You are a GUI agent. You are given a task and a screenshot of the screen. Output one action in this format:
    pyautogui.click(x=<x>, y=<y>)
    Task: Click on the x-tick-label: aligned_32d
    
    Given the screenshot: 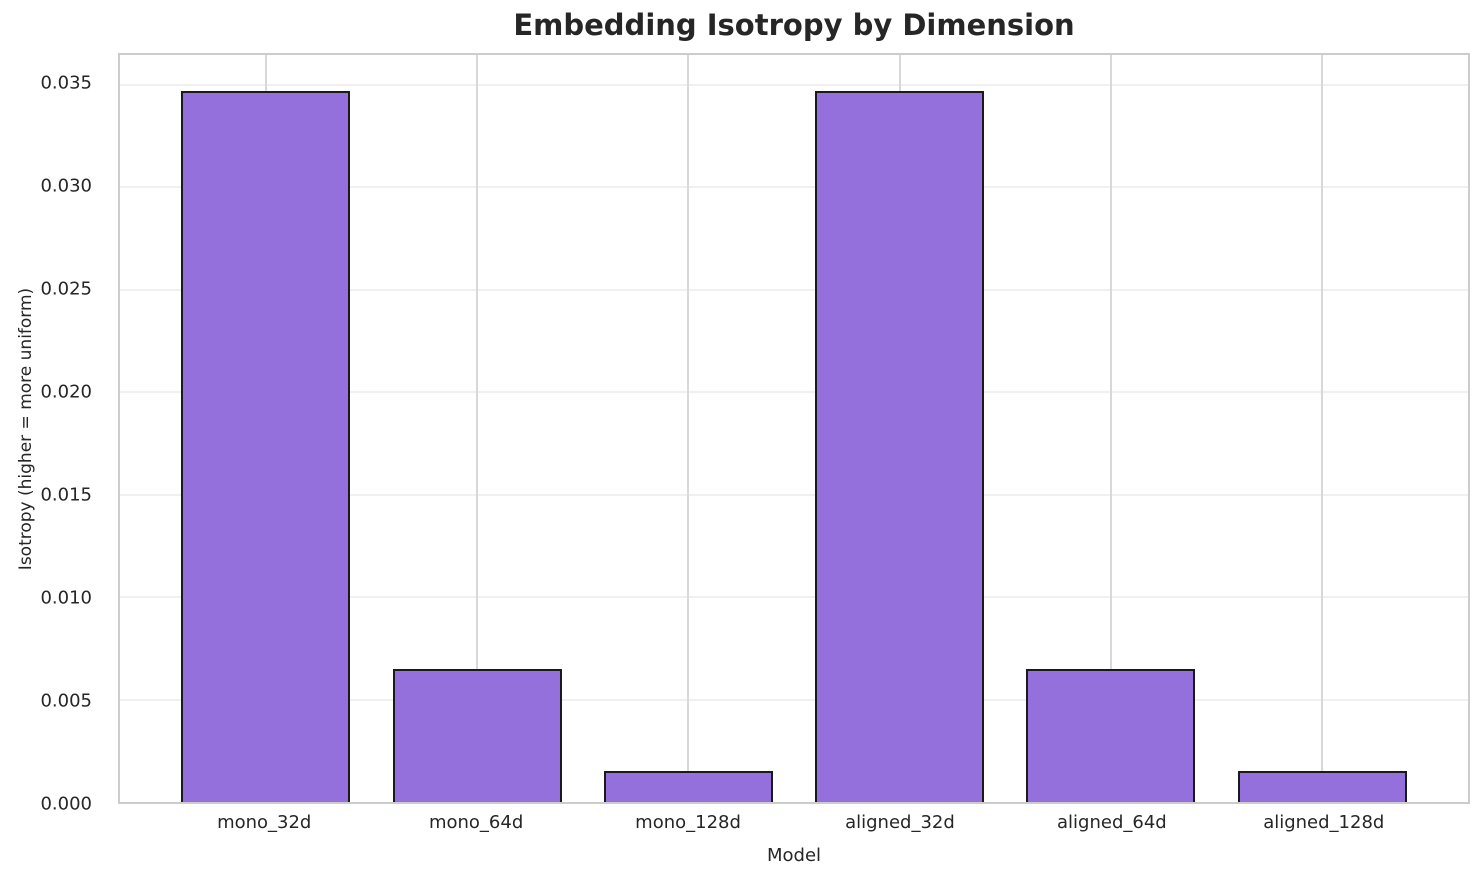 What is the action you would take?
    pyautogui.click(x=900, y=822)
    